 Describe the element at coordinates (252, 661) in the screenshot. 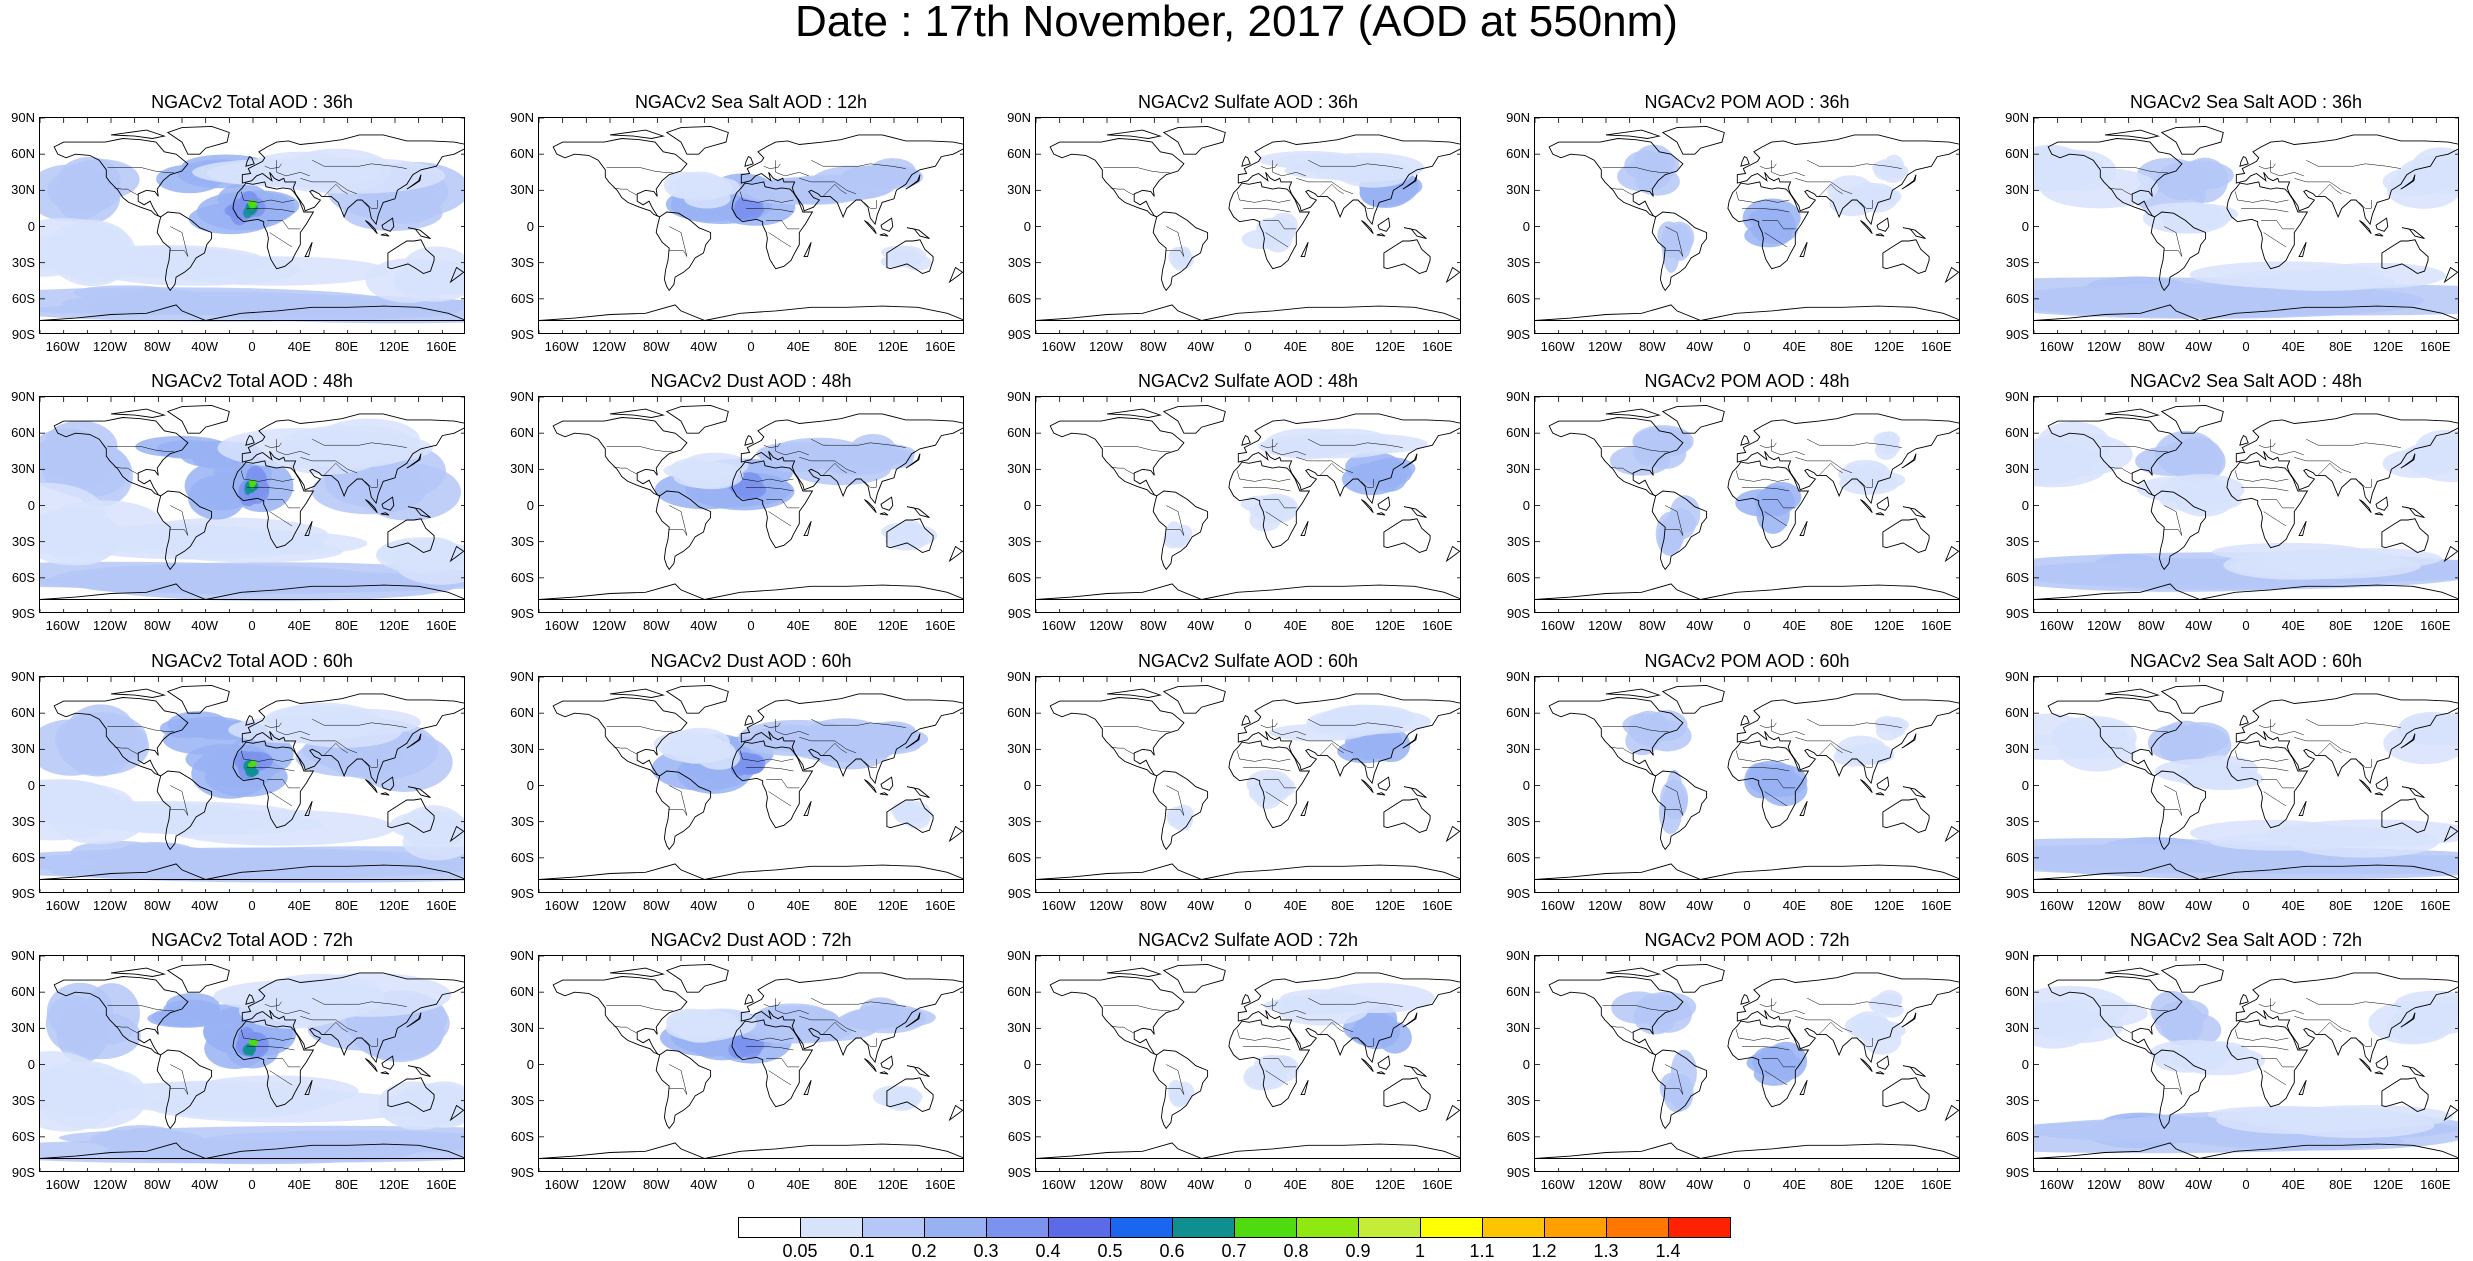

I see `panel-title: NGACv2 Total AOD : 60h` at that location.